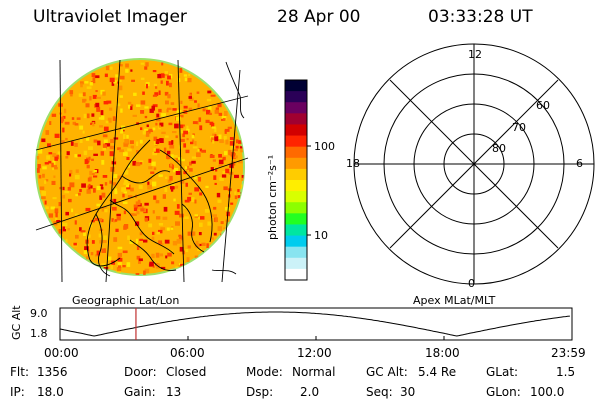  Describe the element at coordinates (316, 324) in the screenshot. I see `altitude-plot` at that location.